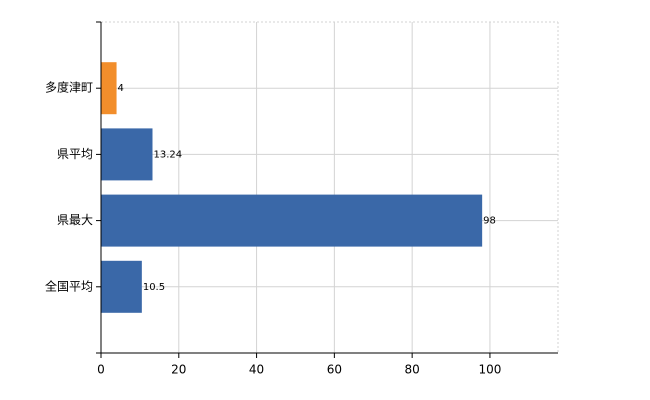  I want to click on x-tick-label: 100, so click(489, 370).